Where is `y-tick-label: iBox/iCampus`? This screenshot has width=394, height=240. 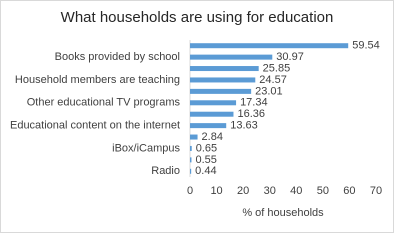
y-tick-label: iBox/iCampus is located at coordinates (146, 148).